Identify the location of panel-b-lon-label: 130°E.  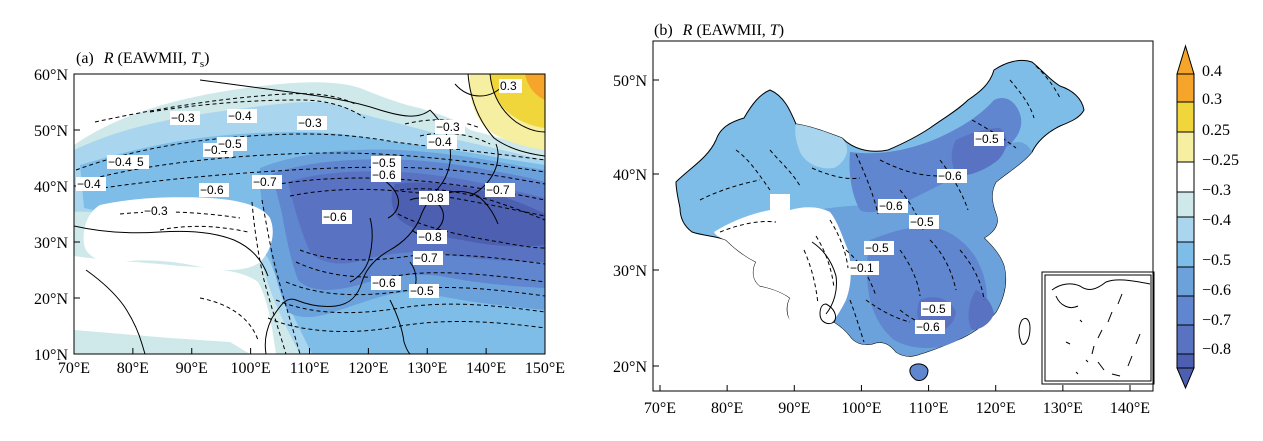
(1063, 408).